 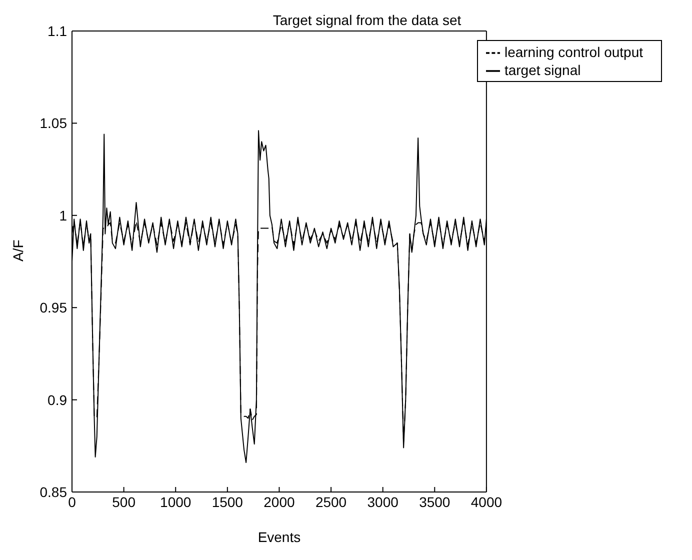 I want to click on x-tick-label: 0, so click(x=72, y=502).